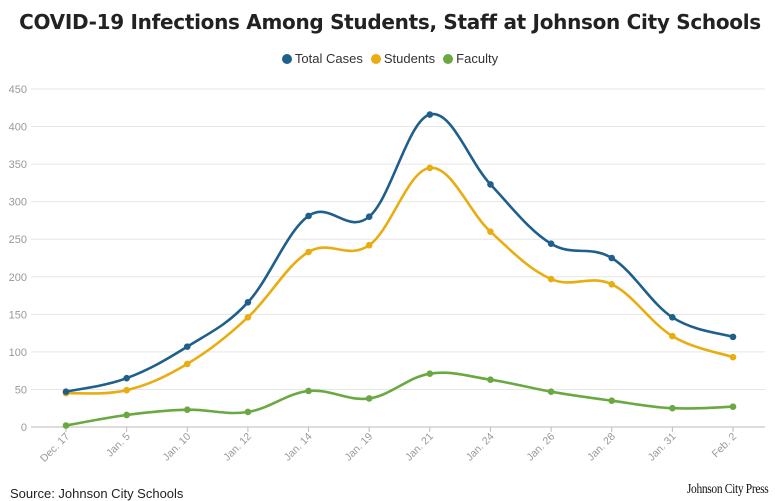 The width and height of the screenshot is (780, 501). Describe the element at coordinates (18, 353) in the screenshot. I see `y-tick-label: 100` at that location.